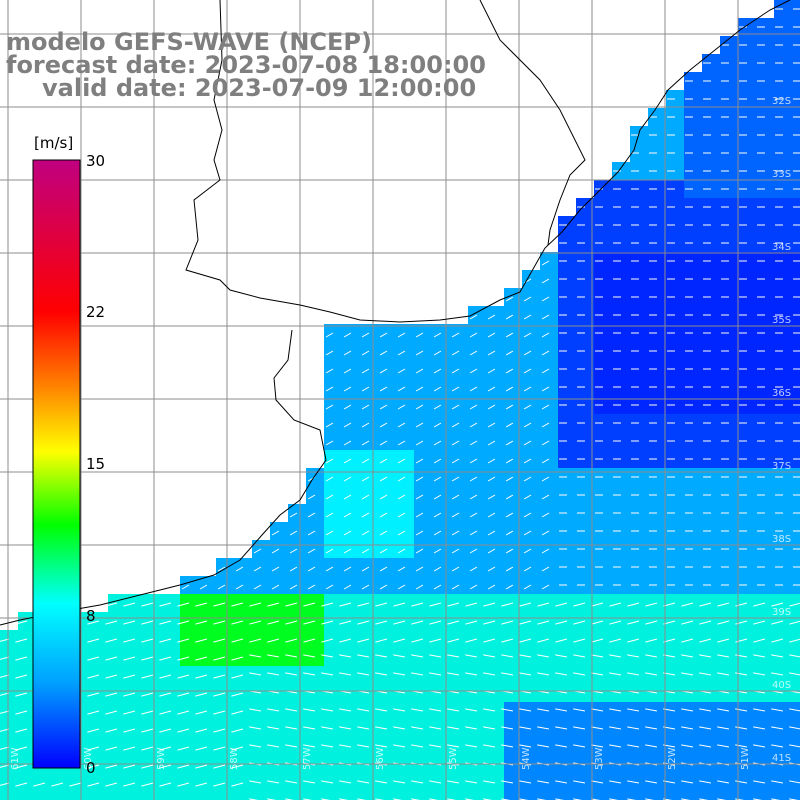  I want to click on title-forecast-date: forecast date: 2023-07-08 18:00:00, so click(246, 65).